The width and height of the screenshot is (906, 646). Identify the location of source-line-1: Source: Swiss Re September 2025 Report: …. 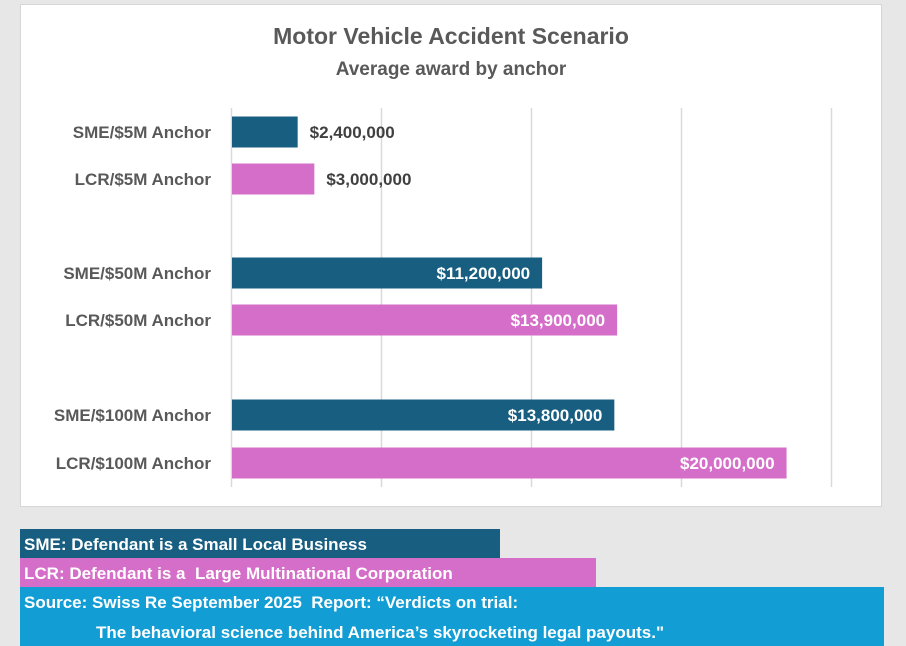
(271, 602).